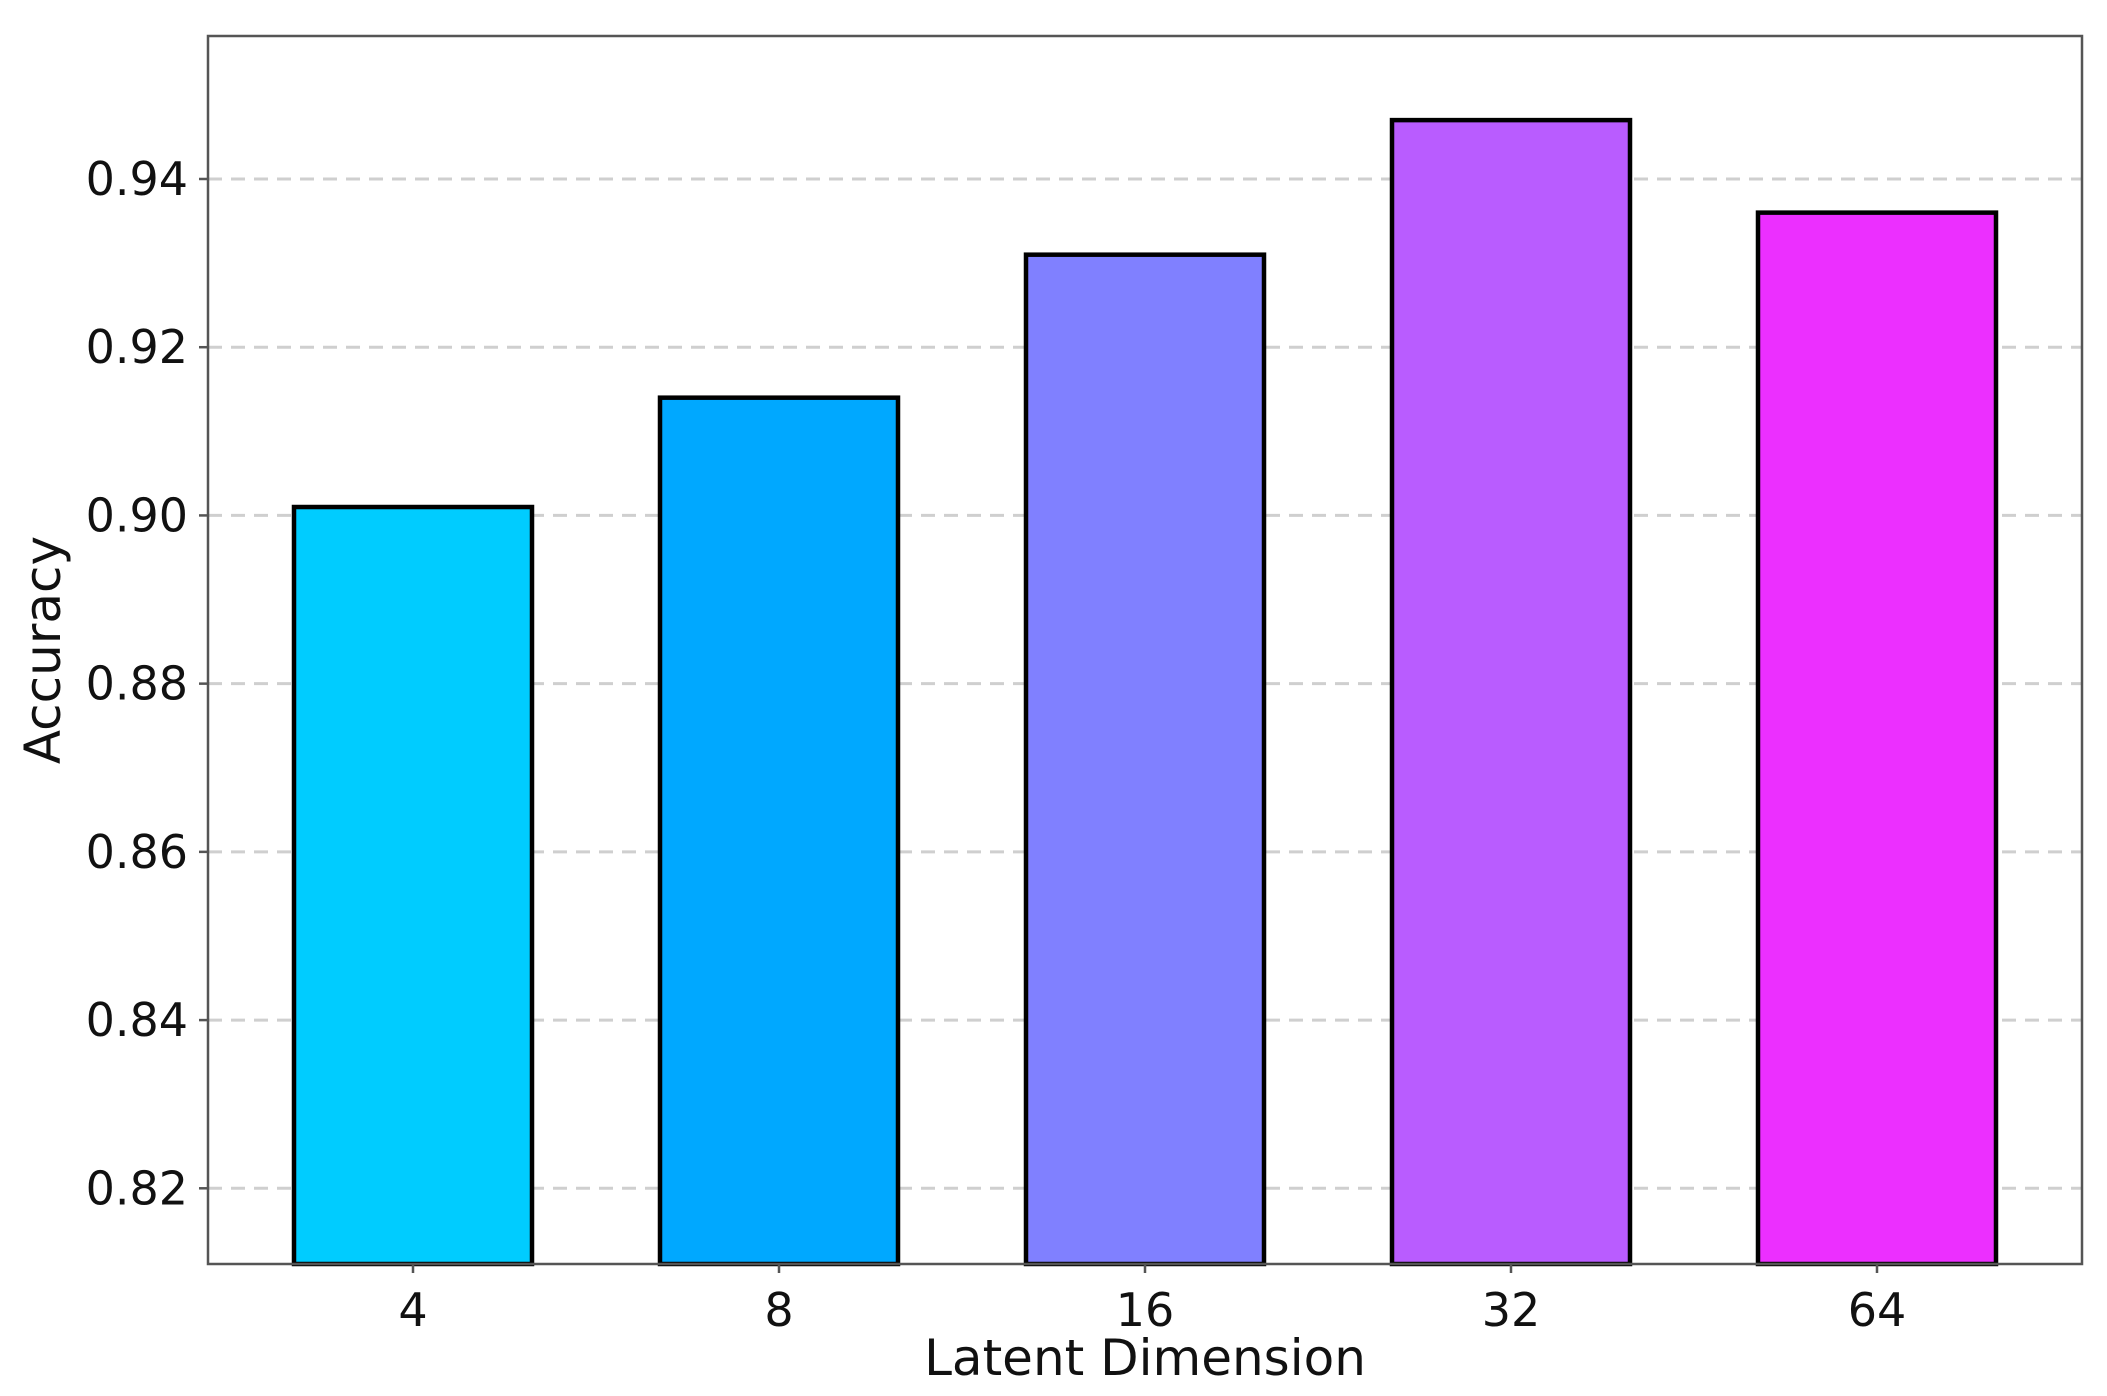 The height and width of the screenshot is (1396, 2107). I want to click on y-tick-label: 0.92, so click(137, 347).